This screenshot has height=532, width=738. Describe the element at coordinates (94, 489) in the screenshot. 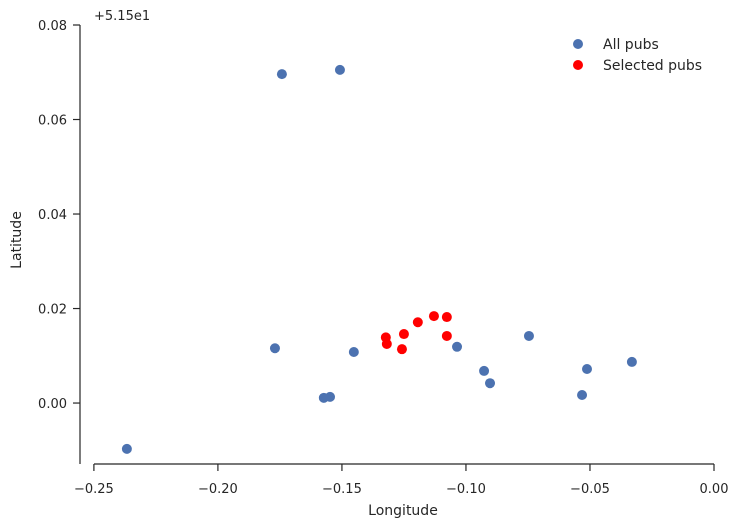

I see `x-tick-label: −0.25` at that location.